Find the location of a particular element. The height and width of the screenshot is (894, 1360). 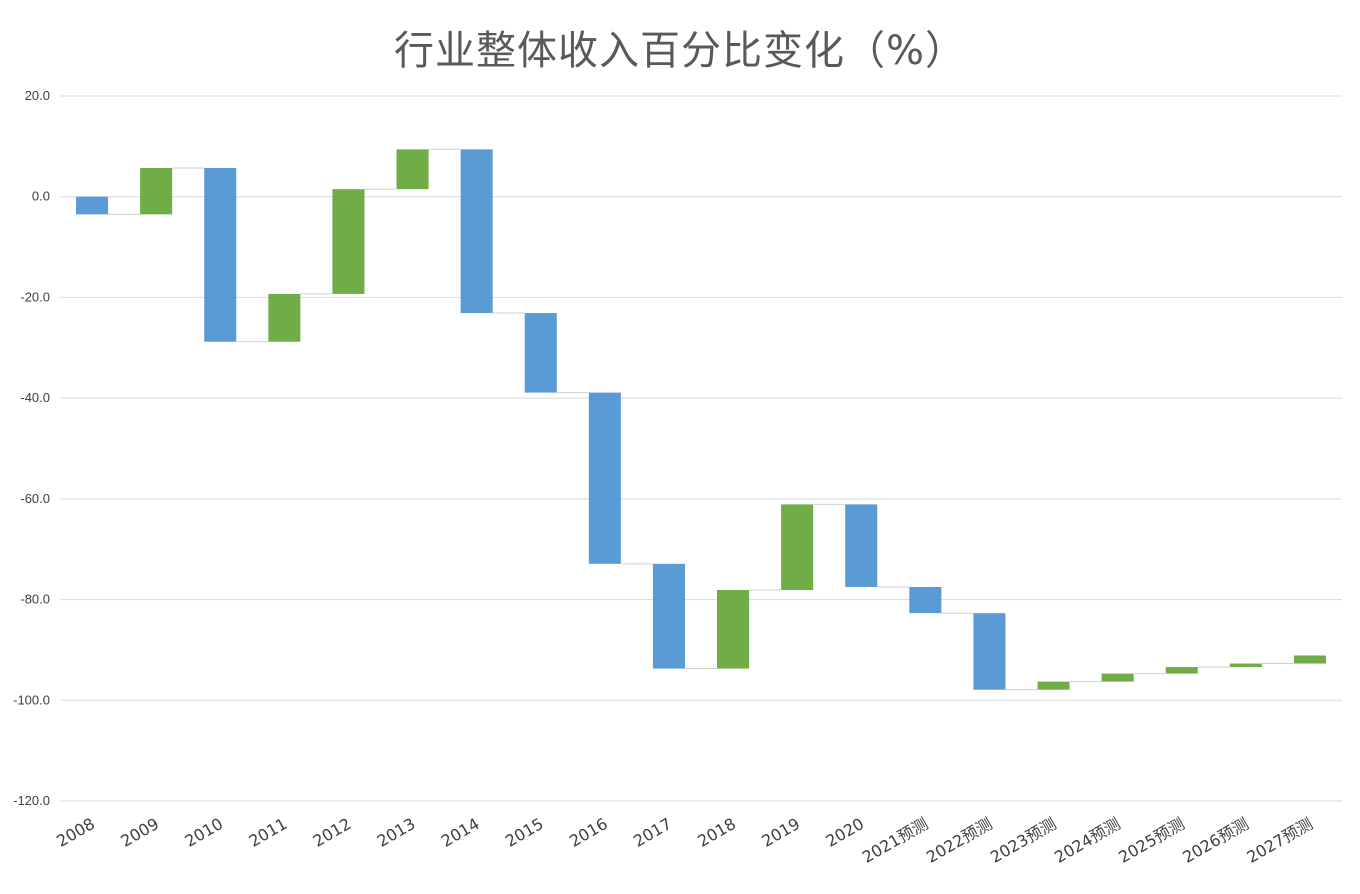

chart-title: 行业整体收入百分比变化（%） is located at coordinates (679, 51).